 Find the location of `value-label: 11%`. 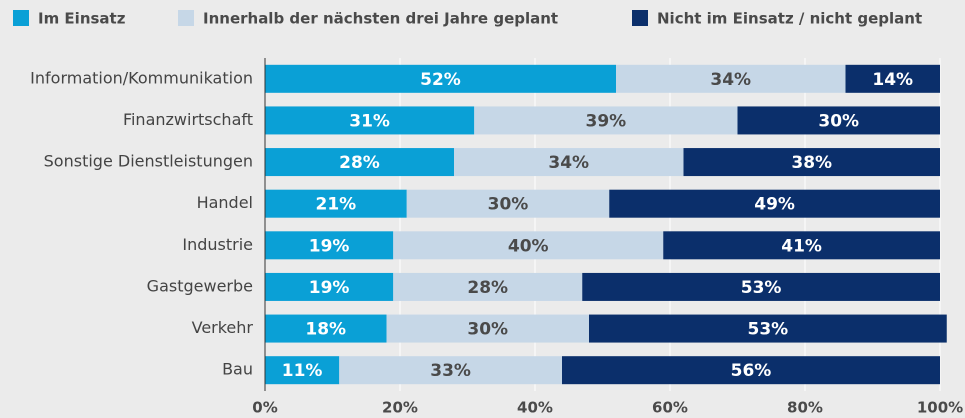

value-label: 11% is located at coordinates (302, 371).